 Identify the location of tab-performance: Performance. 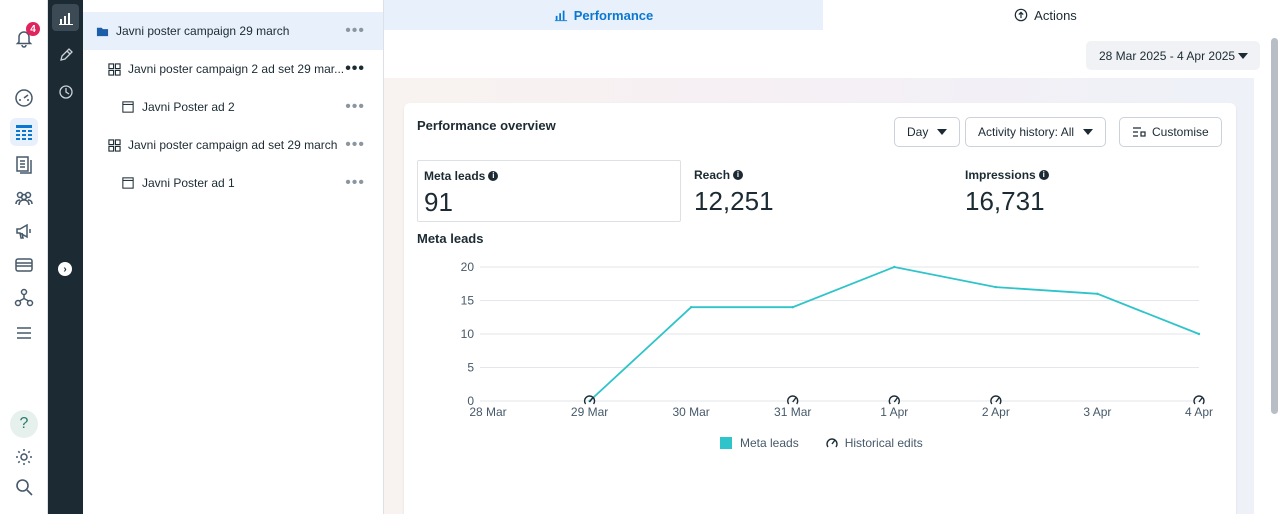
(603, 15).